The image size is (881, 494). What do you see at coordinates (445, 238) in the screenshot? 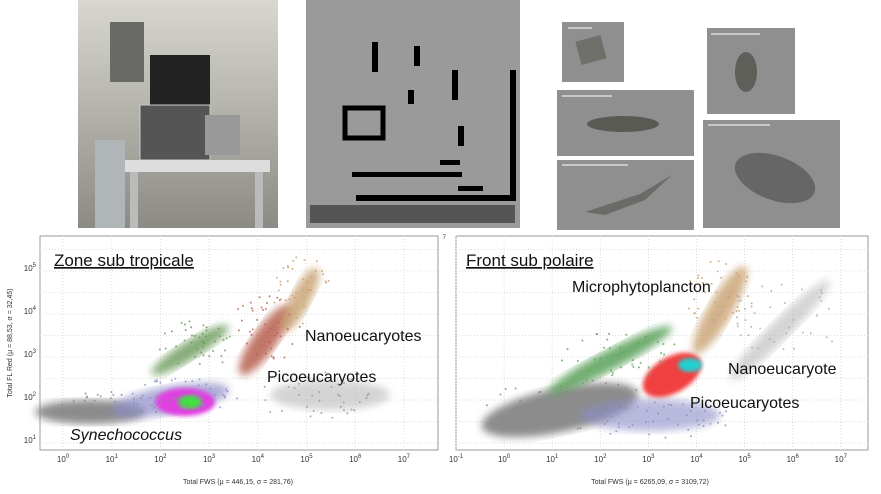
I see `tick-label: 7` at bounding box center [445, 238].